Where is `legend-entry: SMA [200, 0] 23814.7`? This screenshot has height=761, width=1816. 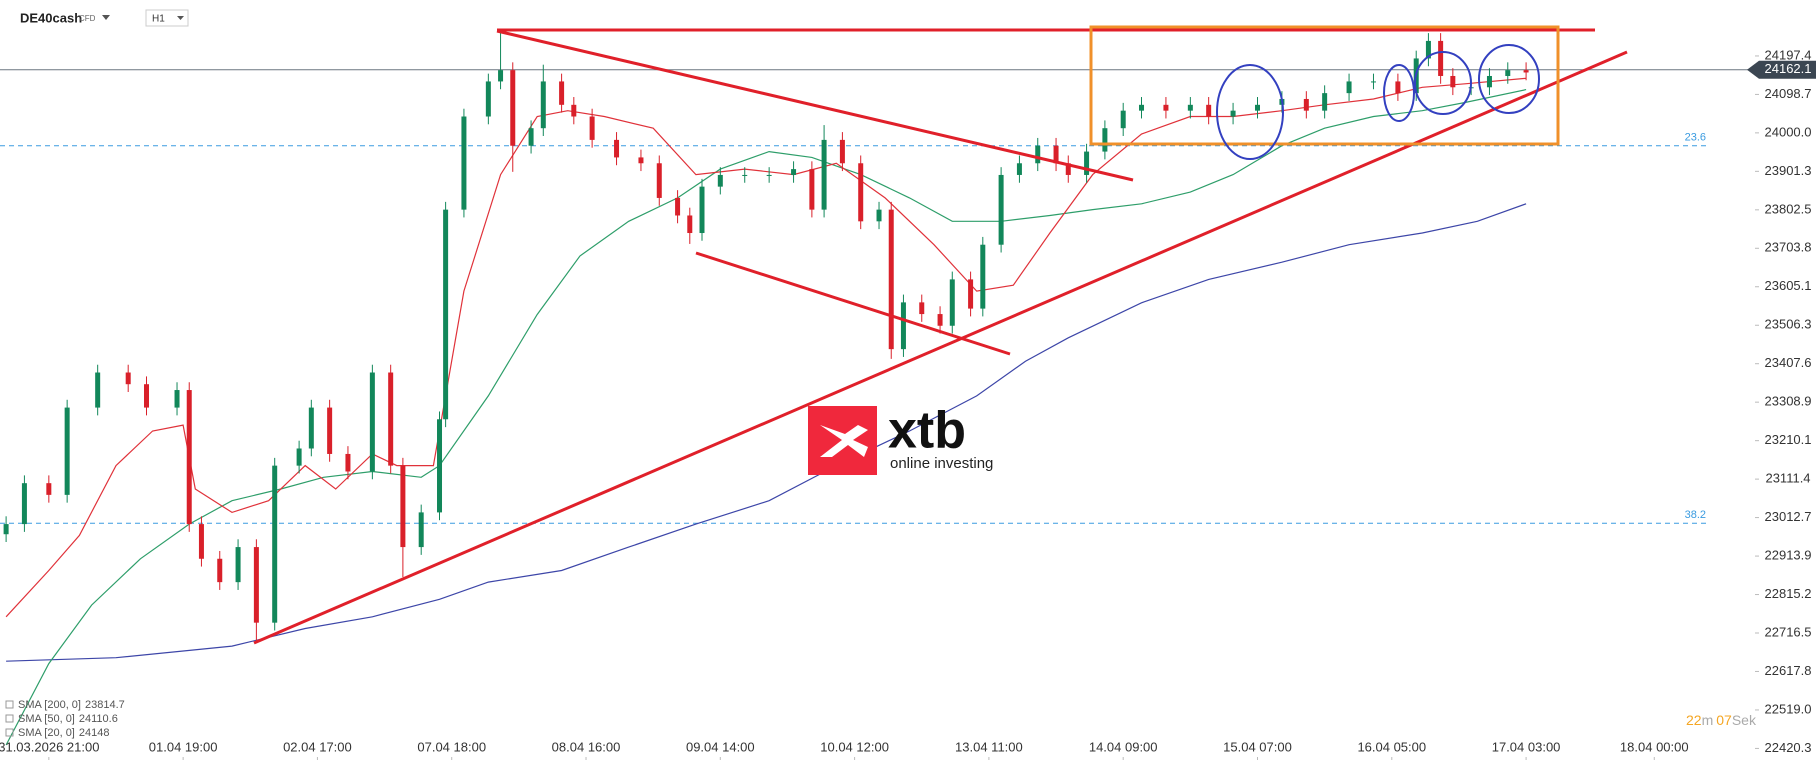 legend-entry: SMA [200, 0] 23814.7 is located at coordinates (71, 705).